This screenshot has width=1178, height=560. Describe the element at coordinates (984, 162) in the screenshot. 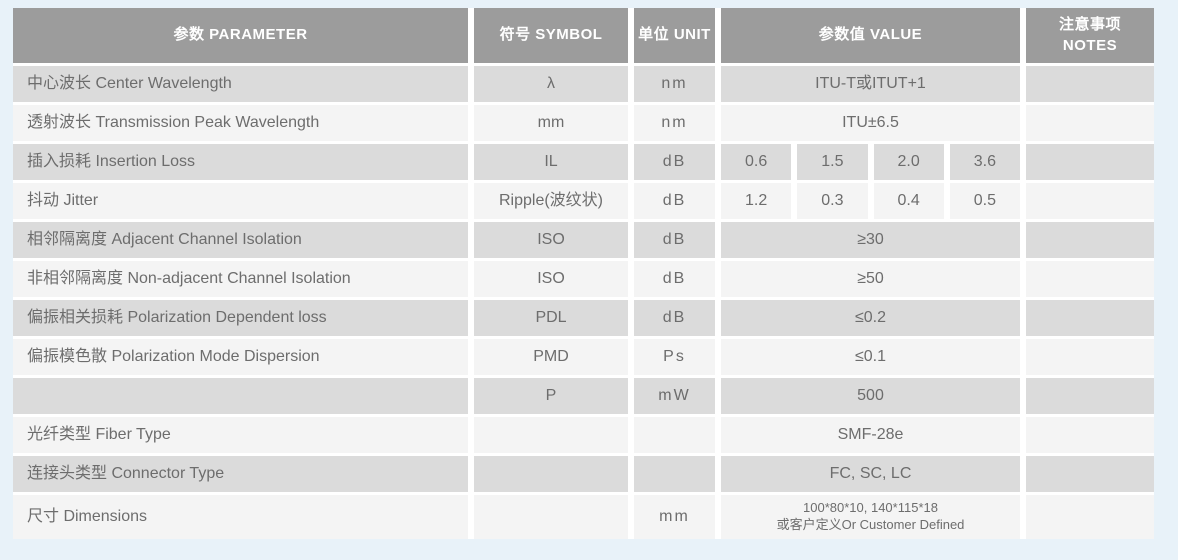

I see `value-subcell: 3.6` at that location.